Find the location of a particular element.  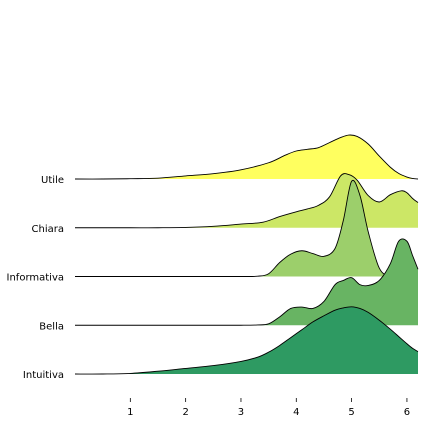

y-label-chiara: Chiara is located at coordinates (48, 229).